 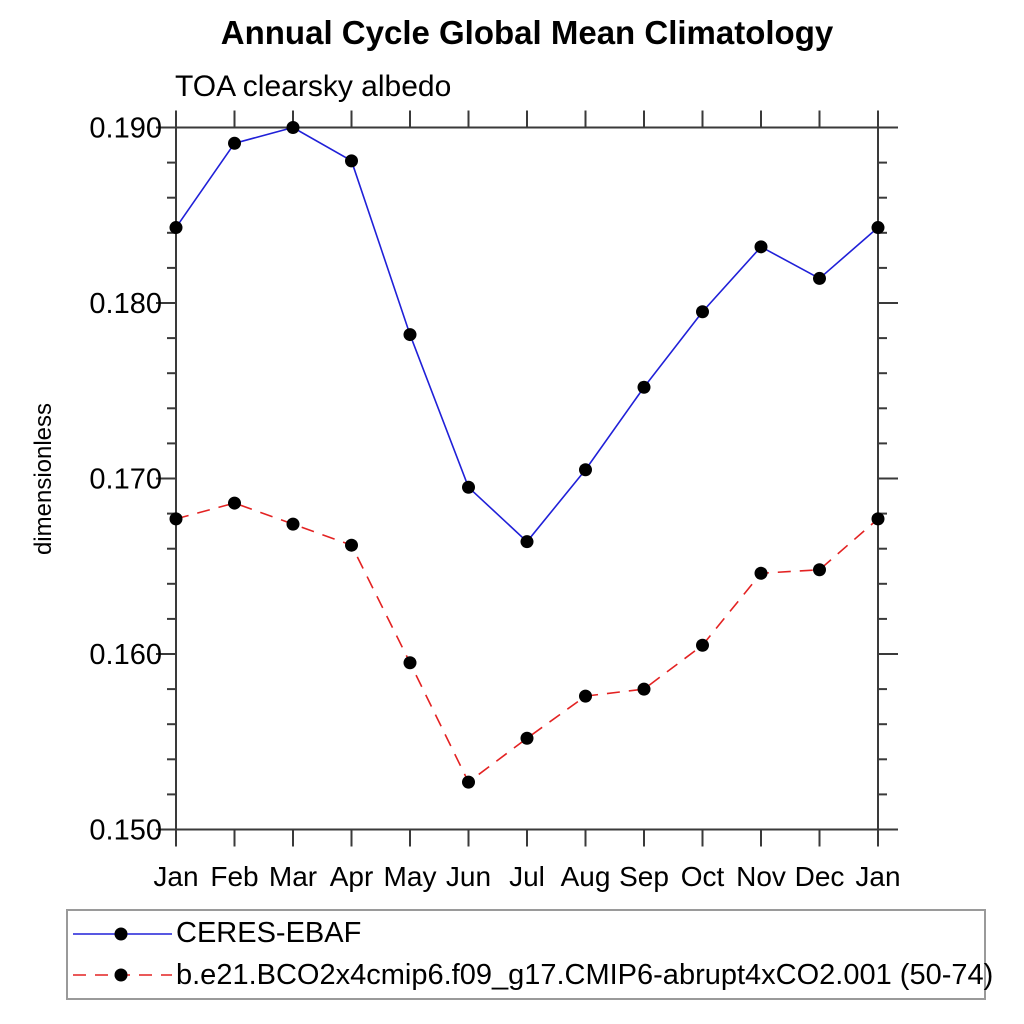 What do you see at coordinates (122, 934) in the screenshot?
I see `legend-solid-line-sample` at bounding box center [122, 934].